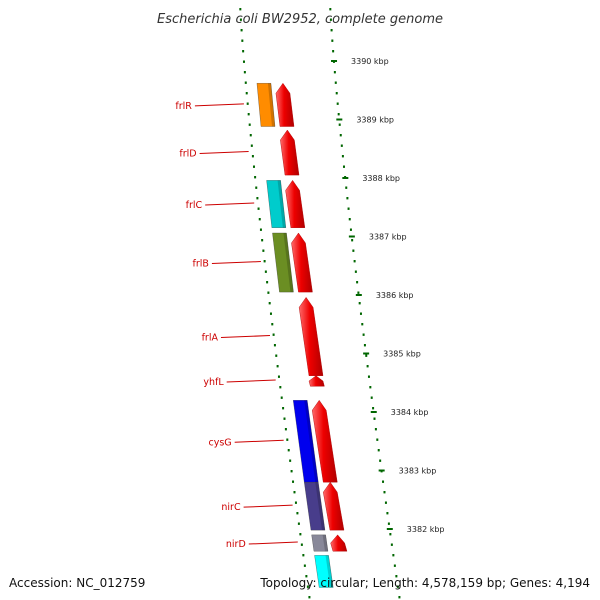 This screenshot has width=600, height=600. Describe the element at coordinates (395, 295) in the screenshot. I see `scale-tick-label: 3386 kbp` at that location.